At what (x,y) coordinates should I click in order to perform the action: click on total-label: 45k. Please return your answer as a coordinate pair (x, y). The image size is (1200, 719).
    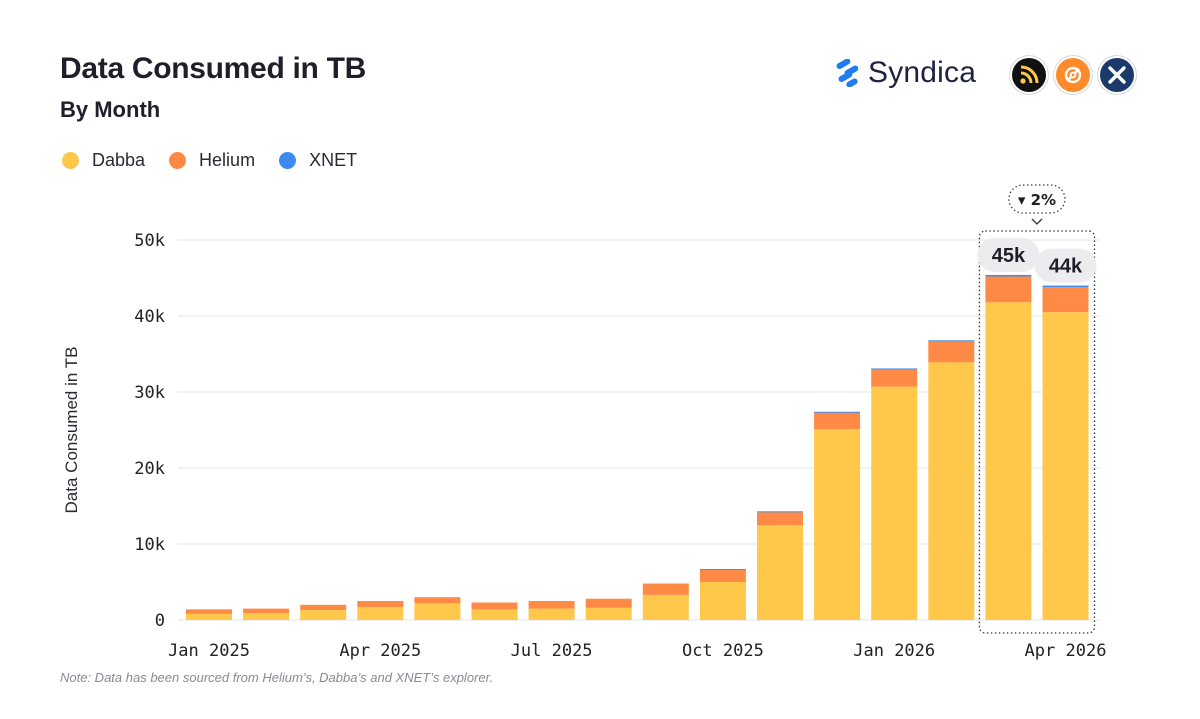
    Looking at the image, I should click on (1009, 256).